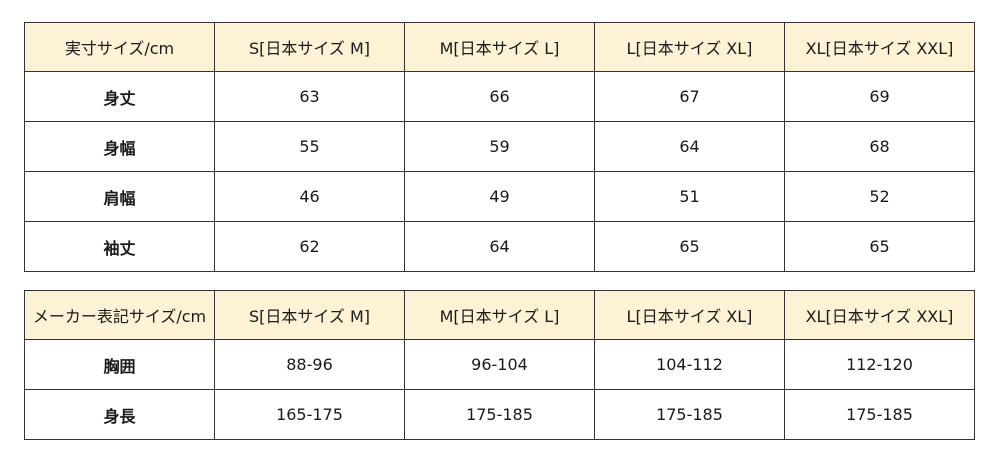 The height and width of the screenshot is (460, 1000). I want to click on row-label: 身幅, so click(119, 146).